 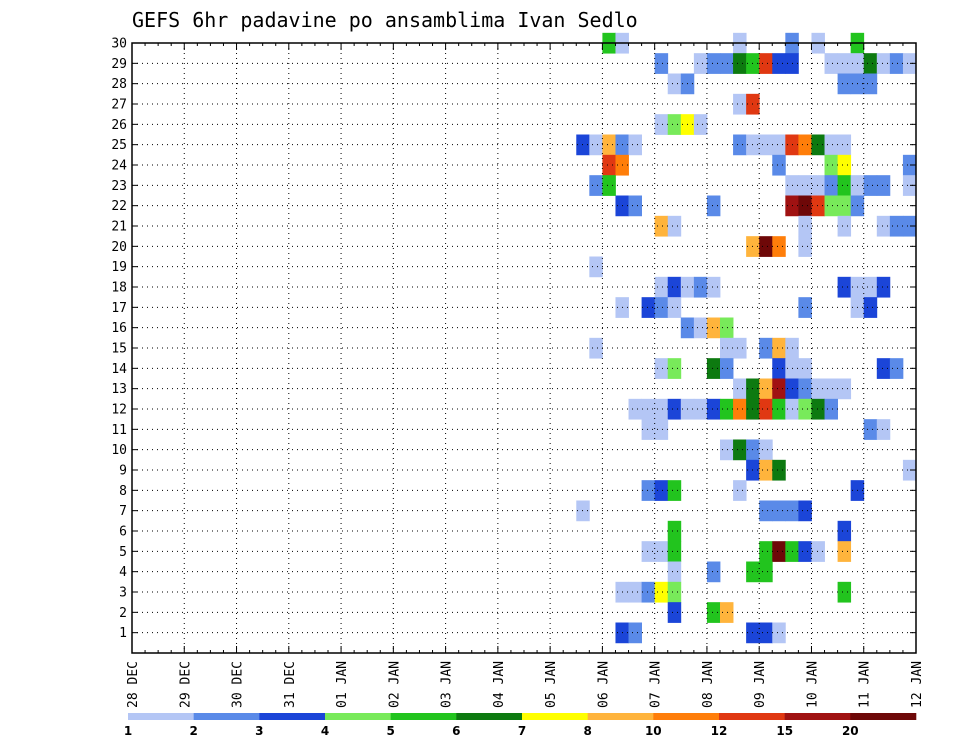 I want to click on colorbar-label: 15, so click(x=784, y=731).